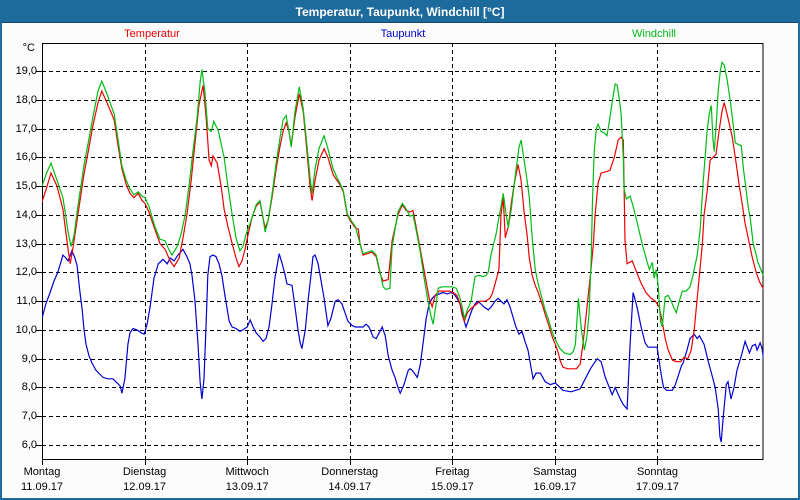  I want to click on y-axis-label: 14,0, so click(26, 214).